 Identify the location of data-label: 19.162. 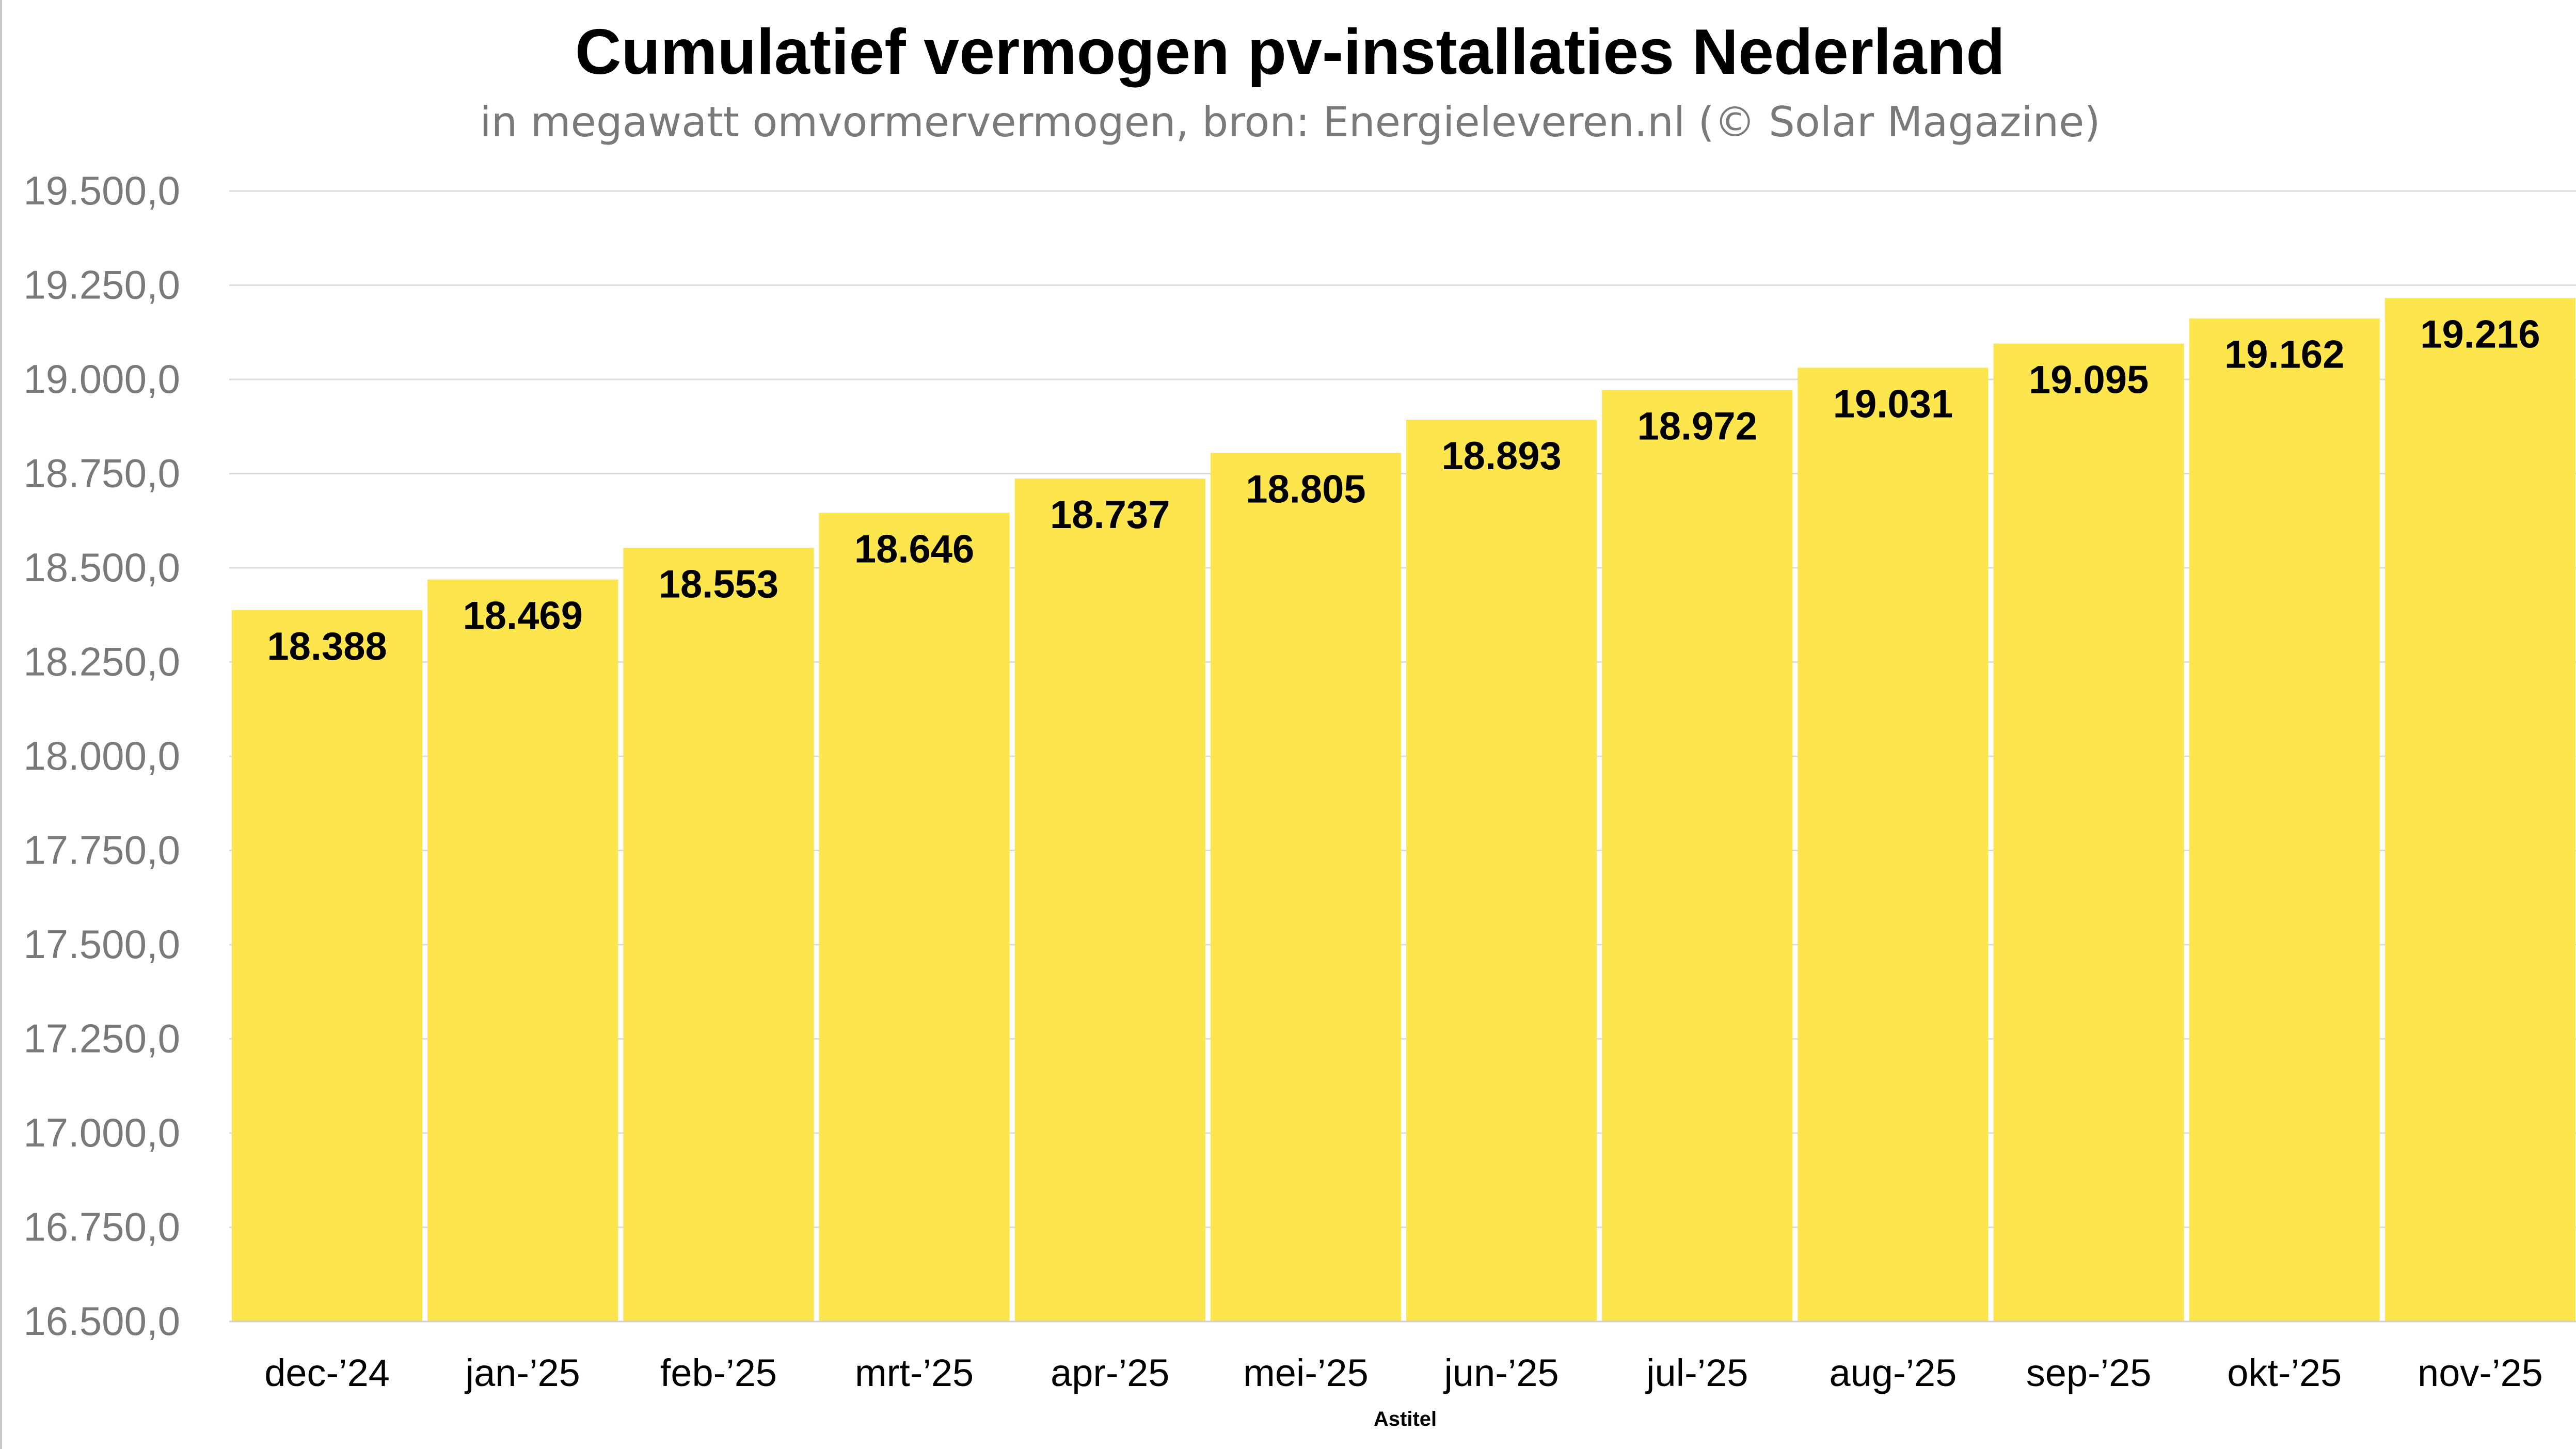
(2284, 355).